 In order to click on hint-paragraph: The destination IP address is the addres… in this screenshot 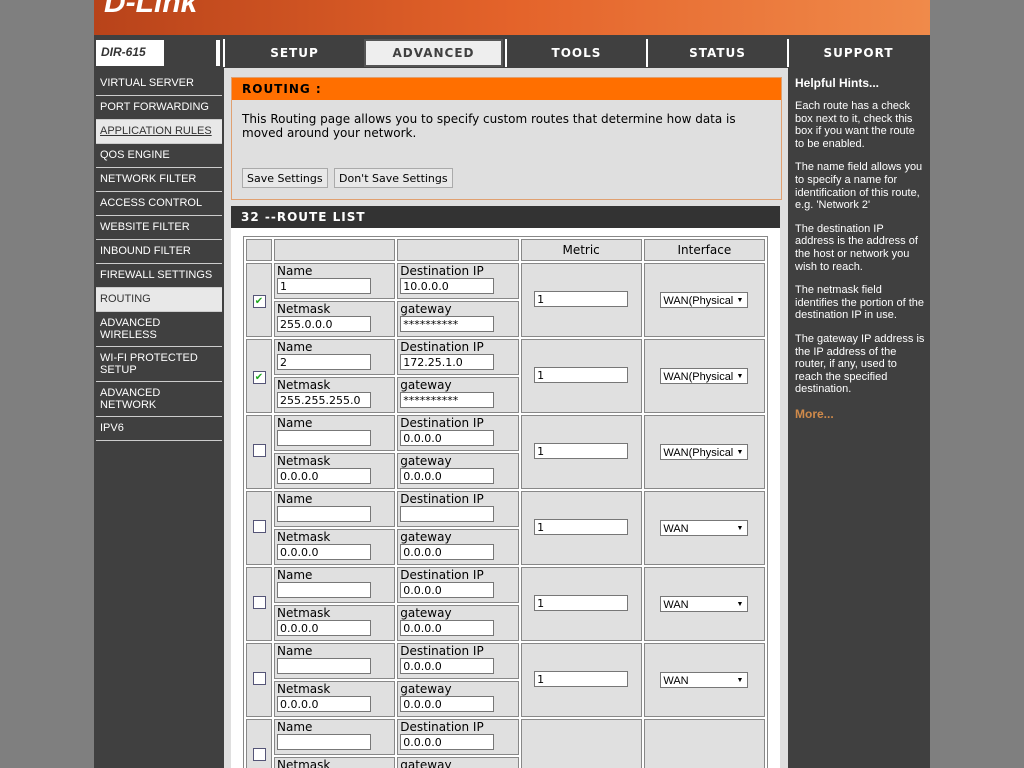, I will do `click(856, 247)`.